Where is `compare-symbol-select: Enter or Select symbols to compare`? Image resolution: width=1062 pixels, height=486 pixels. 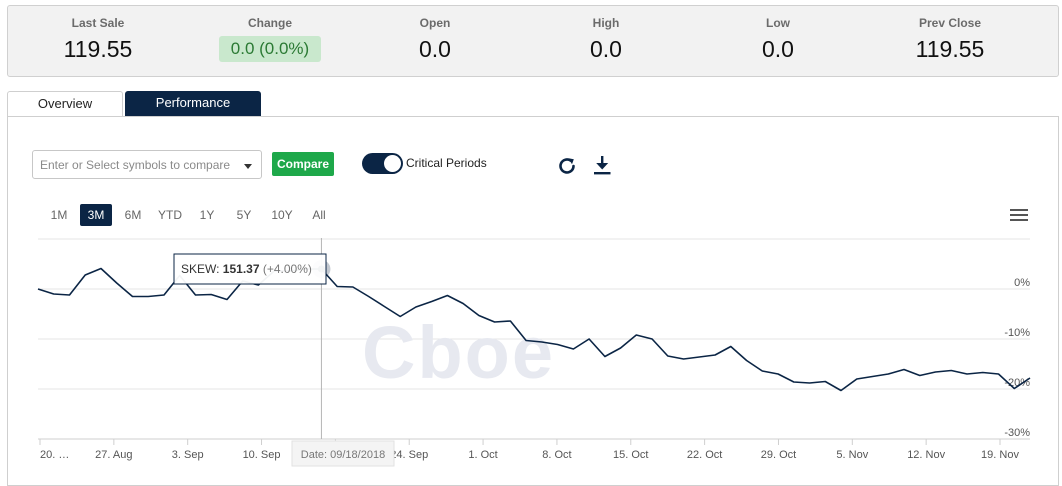
compare-symbol-select: Enter or Select symbols to compare is located at coordinates (147, 164).